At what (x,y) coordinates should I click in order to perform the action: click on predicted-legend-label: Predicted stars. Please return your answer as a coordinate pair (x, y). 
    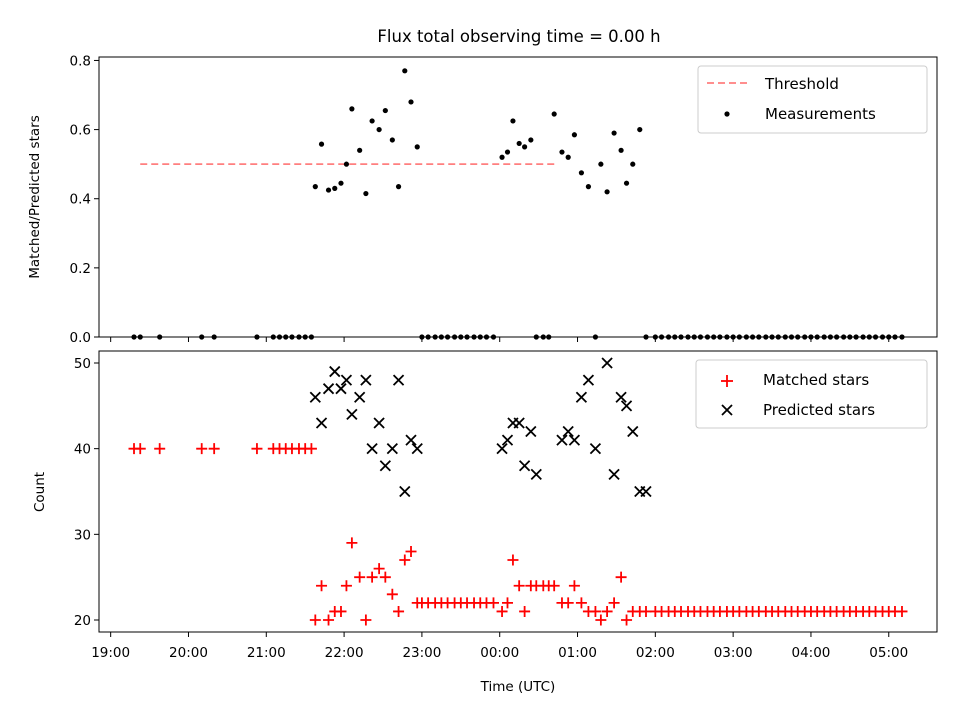
    Looking at the image, I should click on (819, 410).